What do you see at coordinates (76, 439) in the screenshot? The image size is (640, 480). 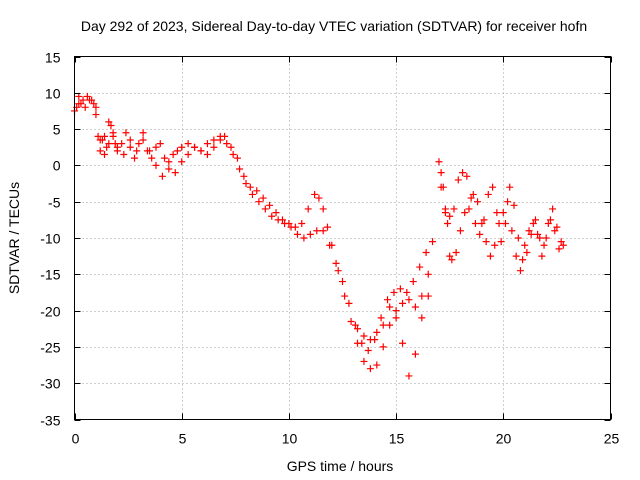 I see `x-tick-label: 0` at bounding box center [76, 439].